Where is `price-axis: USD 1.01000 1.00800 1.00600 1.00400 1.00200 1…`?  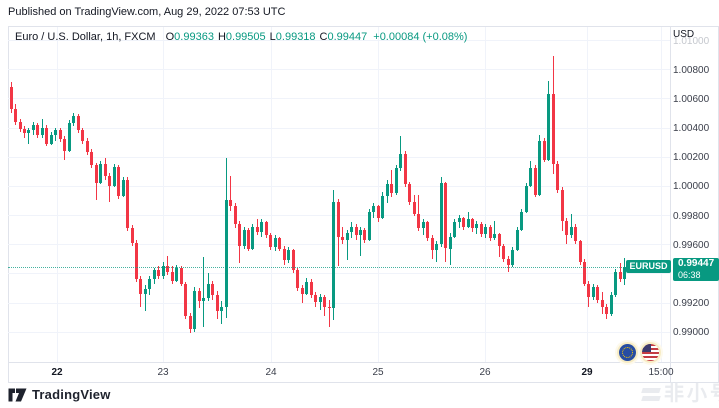 price-axis: USD 1.01000 1.00800 1.00600 1.00400 1.00200 1… is located at coordinates (695, 194).